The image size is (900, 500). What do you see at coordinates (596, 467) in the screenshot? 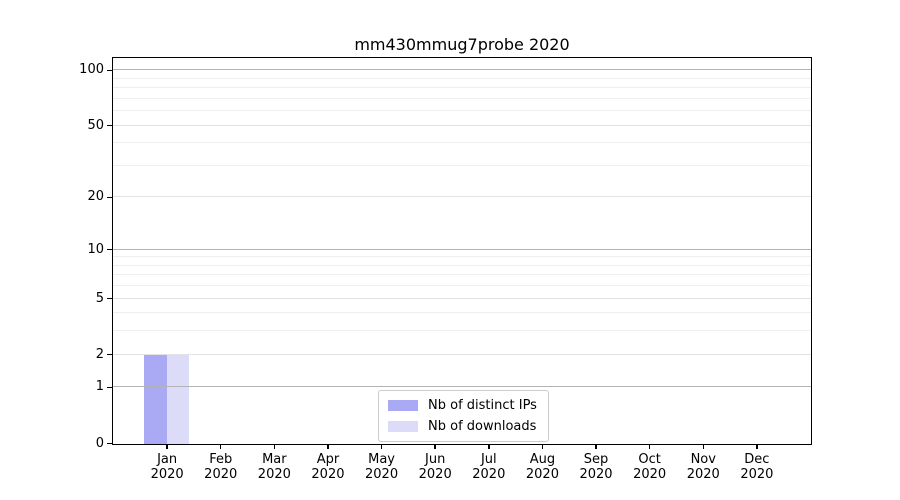
I see `x-tick-label: Sep 2020` at bounding box center [596, 467].